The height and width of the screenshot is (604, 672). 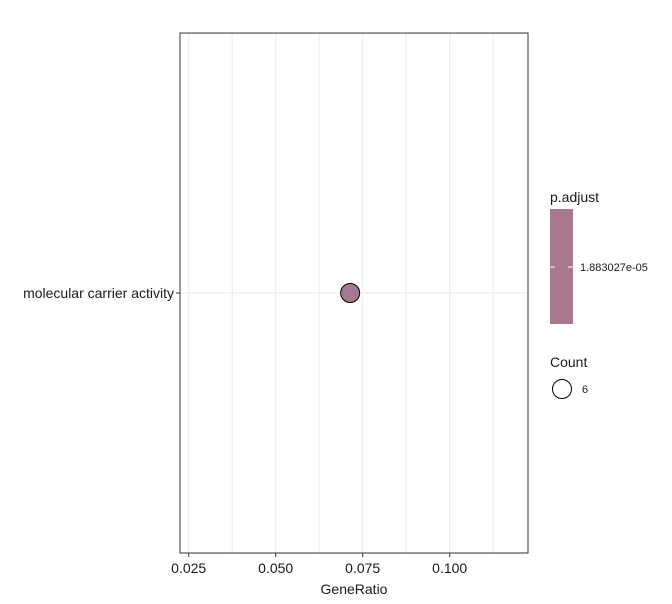 I want to click on x-tick-label: 0.100, so click(x=449, y=568).